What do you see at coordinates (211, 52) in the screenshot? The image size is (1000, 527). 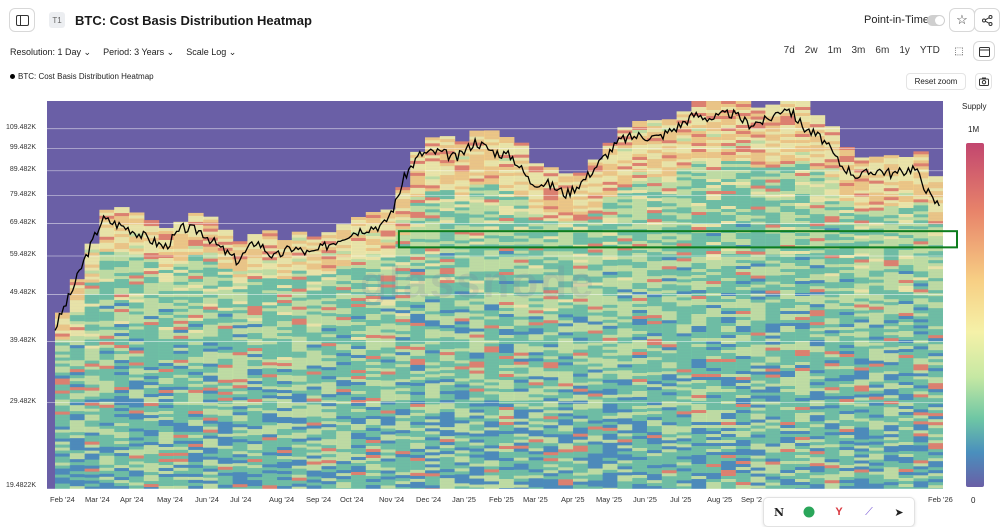 I see `scale-select: Scale Log ⌄` at bounding box center [211, 52].